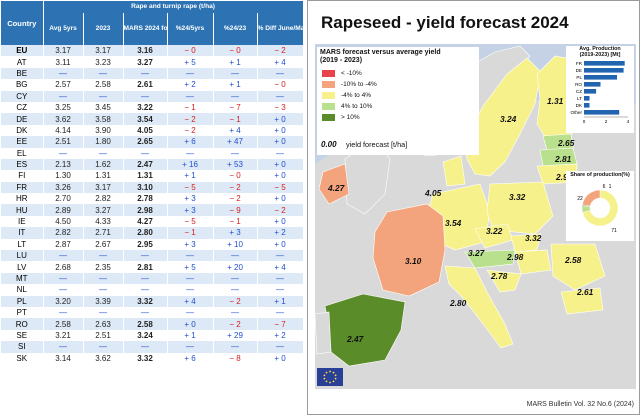 This screenshot has width=640, height=415. Describe the element at coordinates (235, 244) in the screenshot. I see `table-cell: + 10` at that location.